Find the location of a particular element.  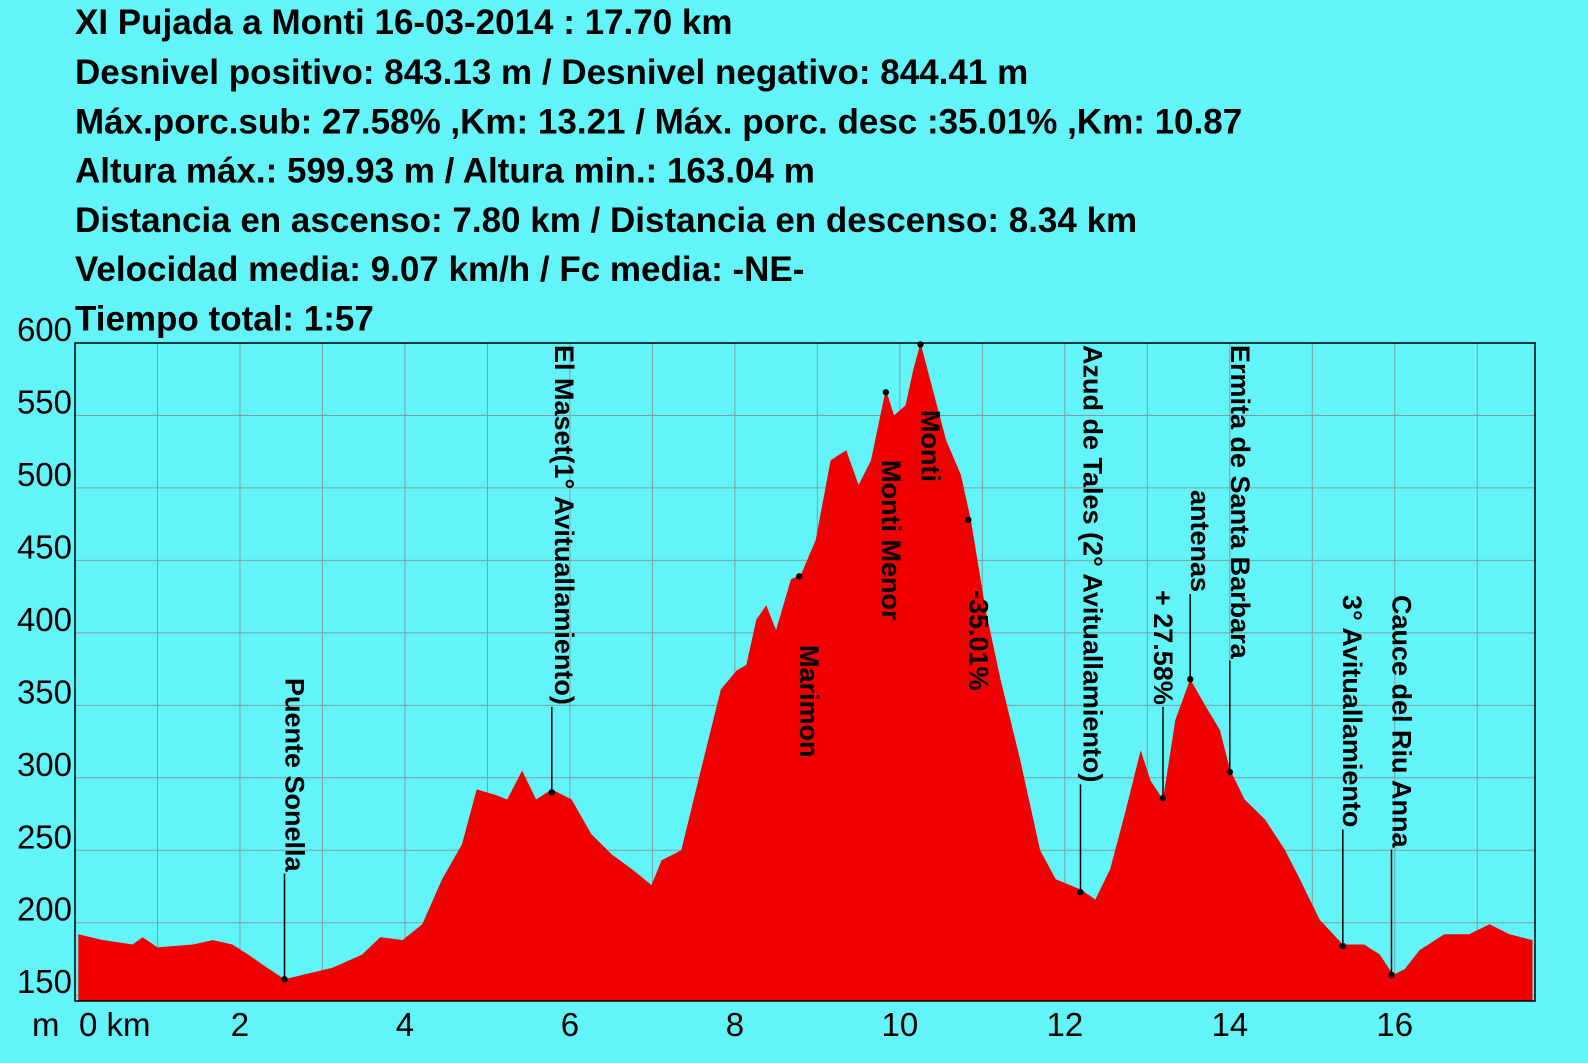

y-tick-label: 550 is located at coordinates (44, 401).